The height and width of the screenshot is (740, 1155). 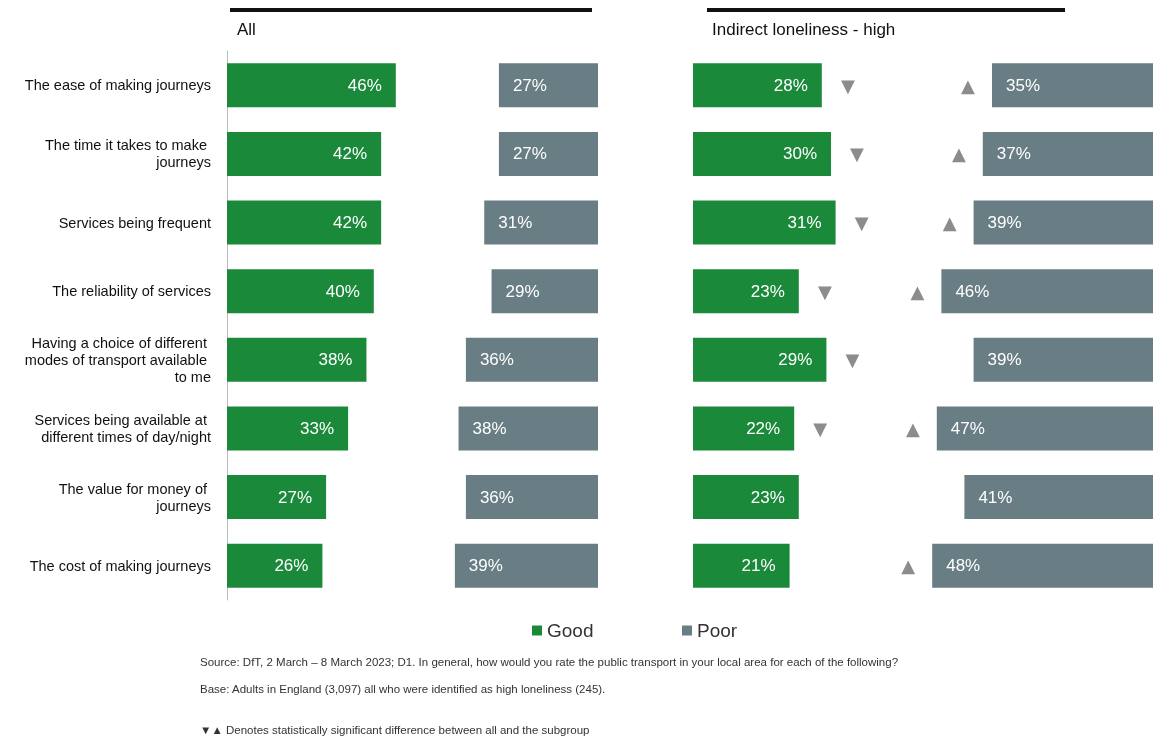 I want to click on text: Base: Adults in England (3,097) all who were identified as high loneliness (245)., so click(x=403, y=689).